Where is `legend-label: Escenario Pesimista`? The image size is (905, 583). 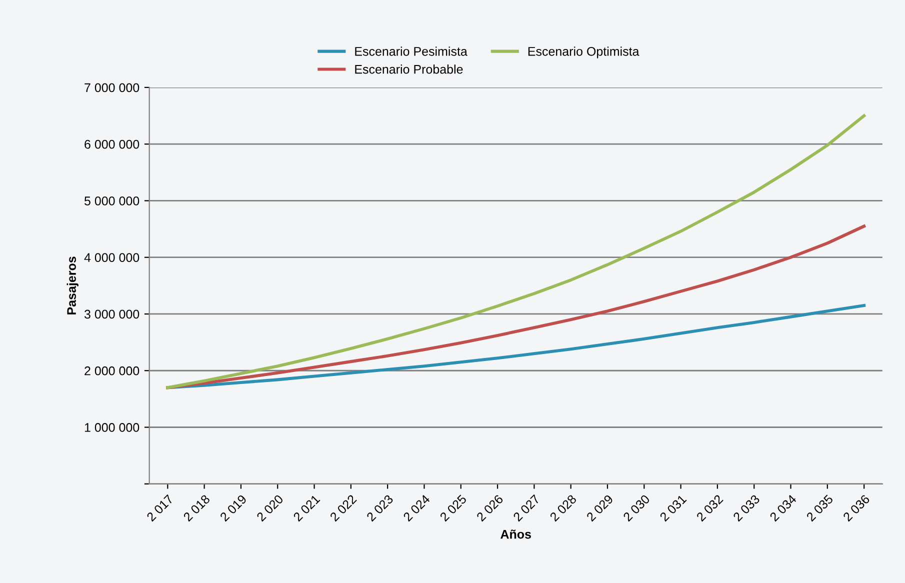
legend-label: Escenario Pesimista is located at coordinates (411, 51).